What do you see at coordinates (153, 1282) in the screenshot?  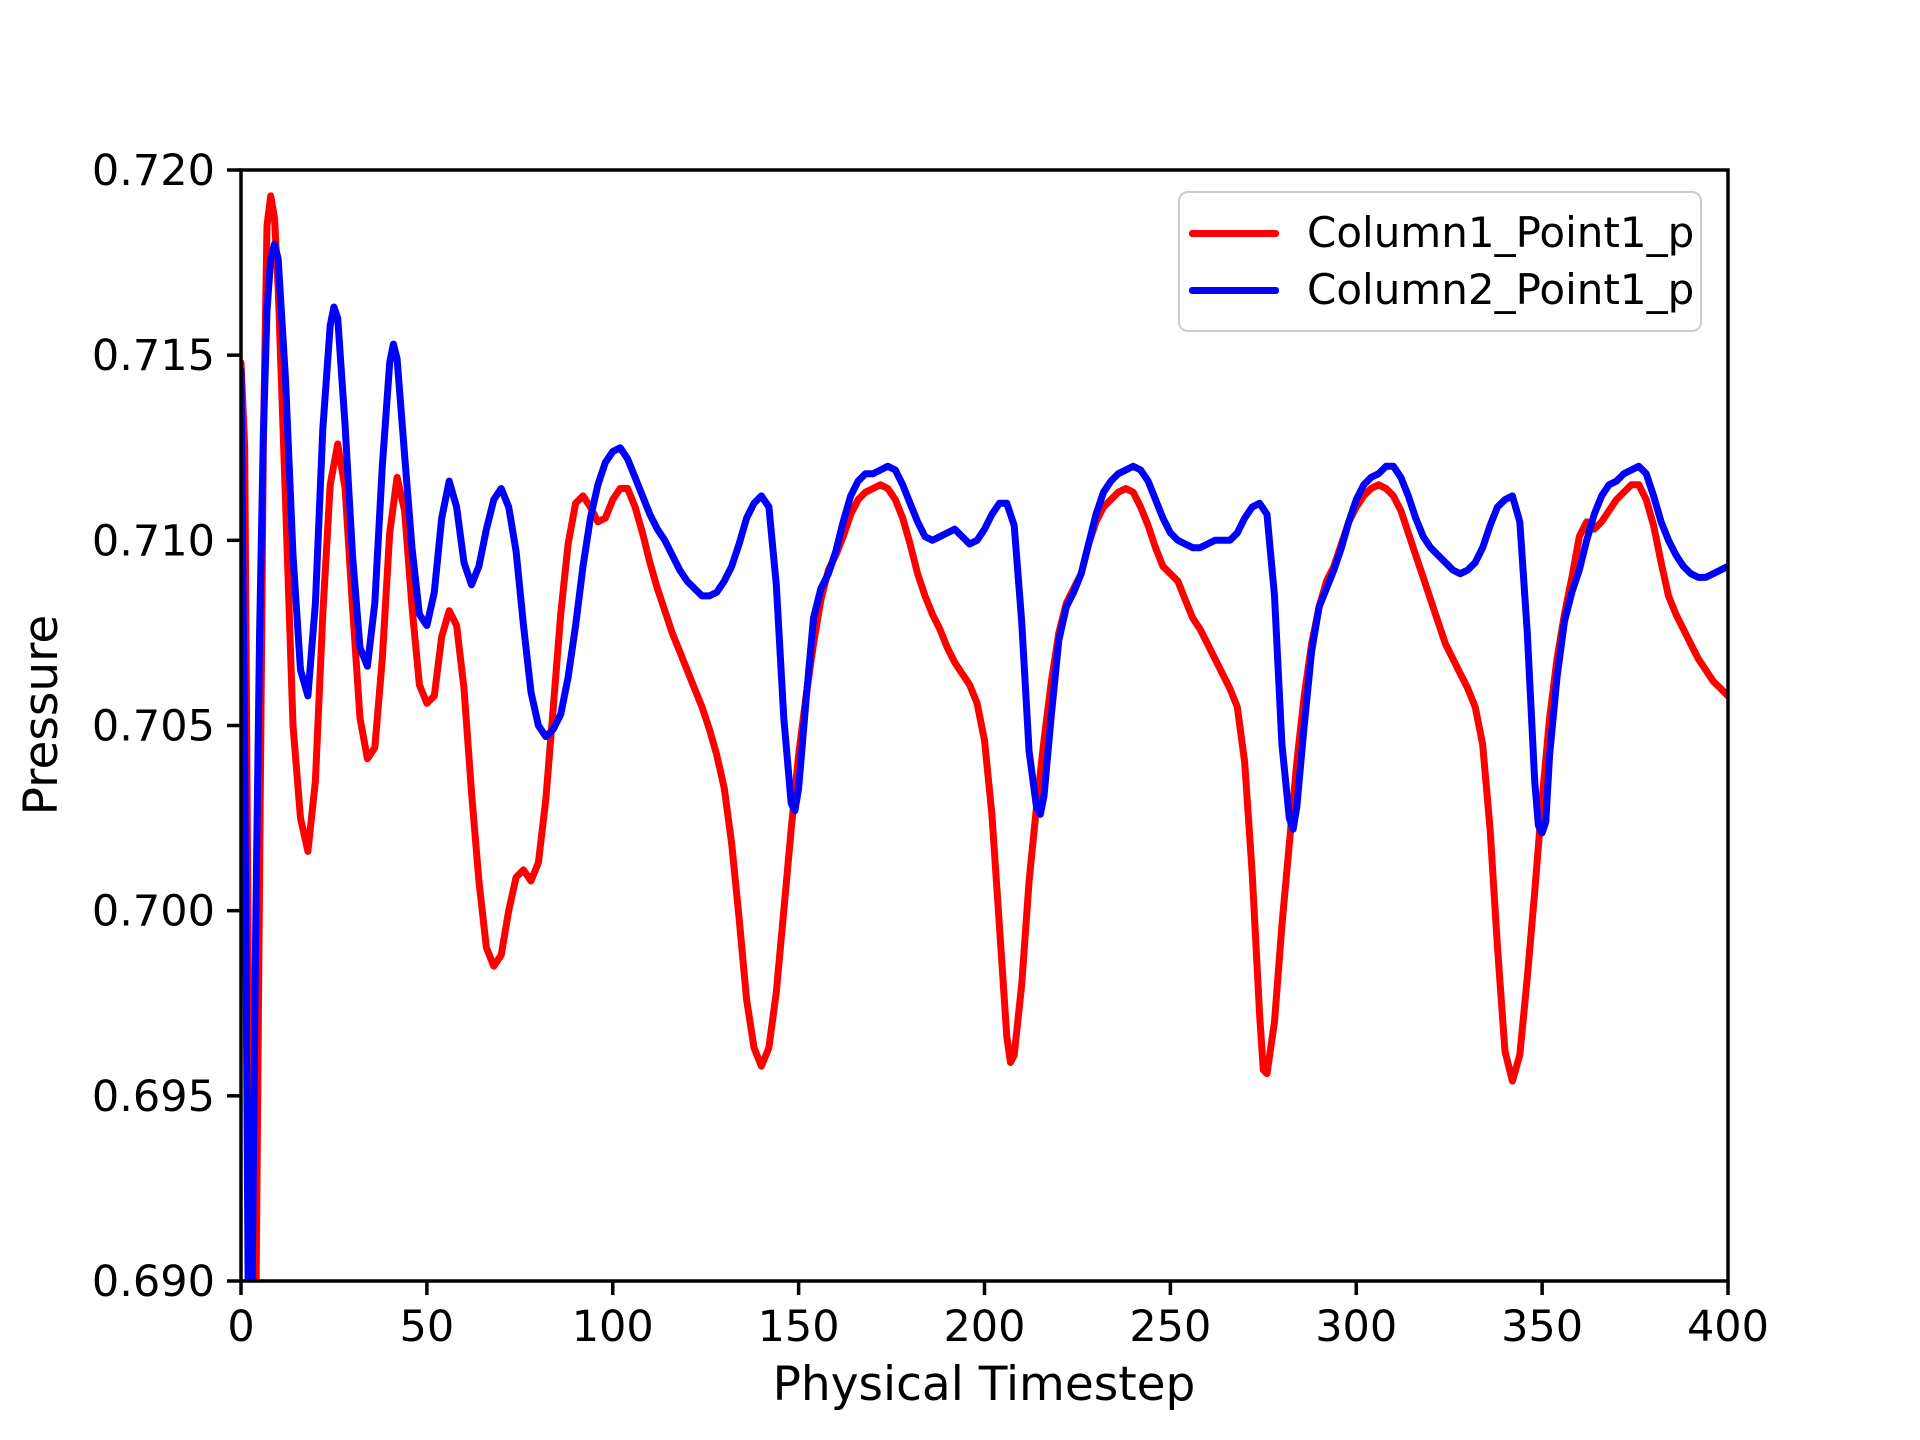 I see `y-tick-label: 0.690` at bounding box center [153, 1282].